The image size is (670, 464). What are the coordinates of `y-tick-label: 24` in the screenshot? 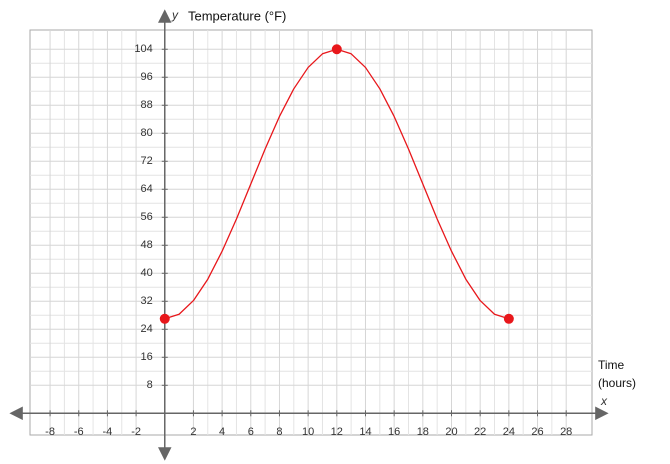 It's located at (147, 329).